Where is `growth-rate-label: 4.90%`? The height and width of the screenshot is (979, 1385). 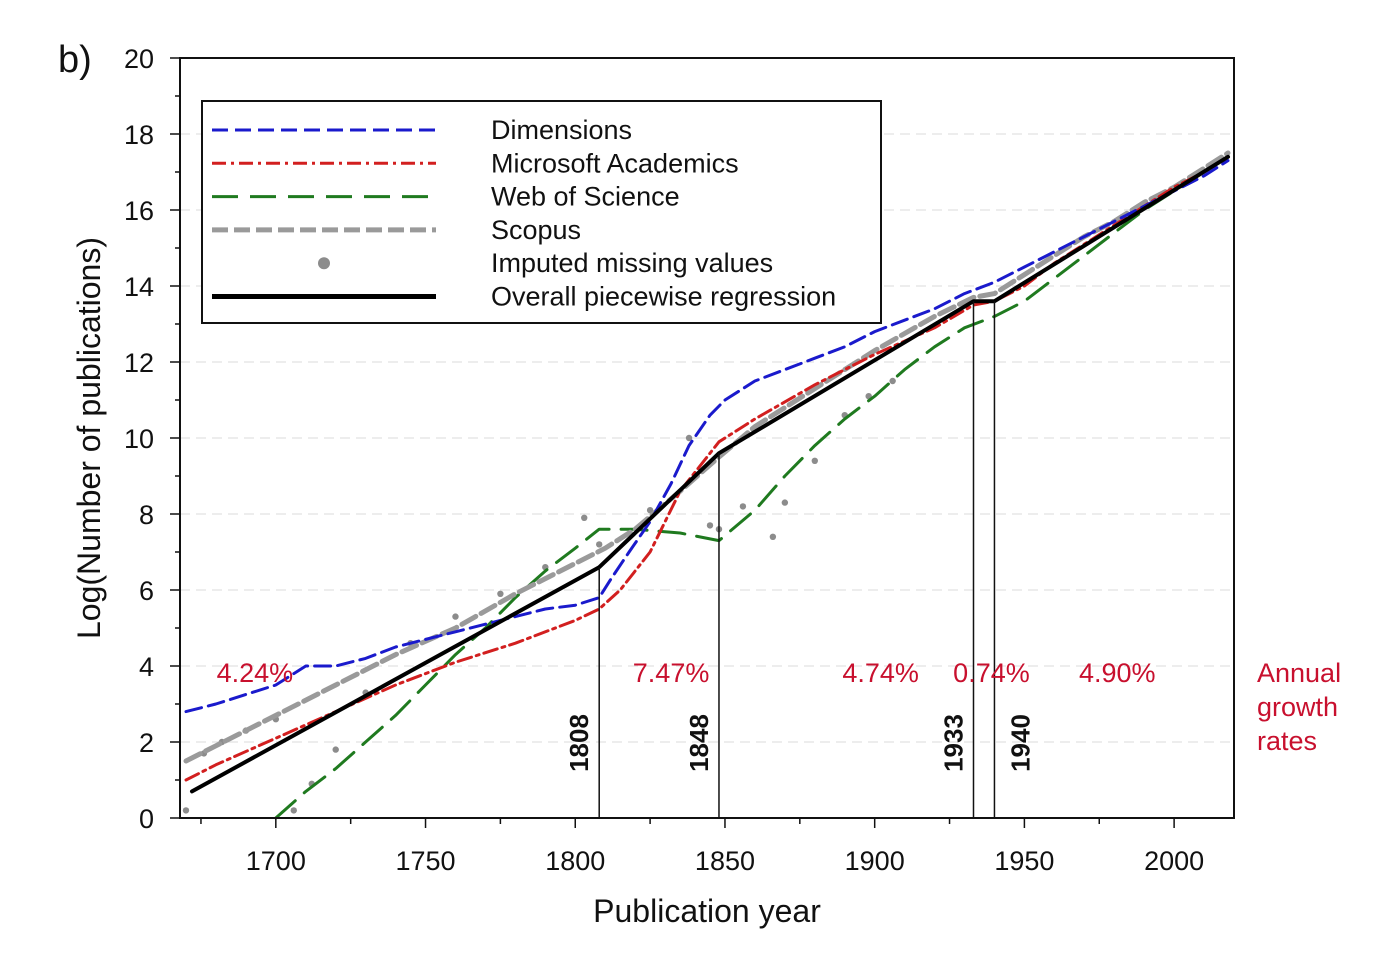 growth-rate-label: 4.90% is located at coordinates (1117, 673).